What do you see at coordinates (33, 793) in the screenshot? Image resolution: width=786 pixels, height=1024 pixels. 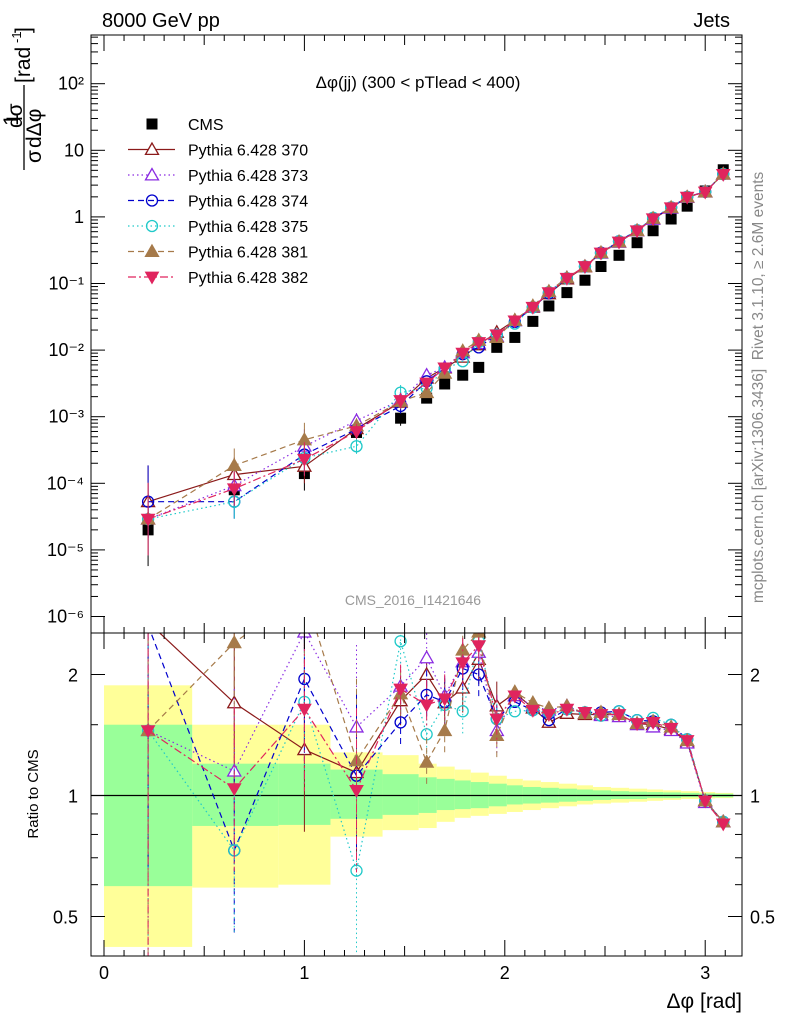 I see `ratio-ylabel: Ratio to CMS` at bounding box center [33, 793].